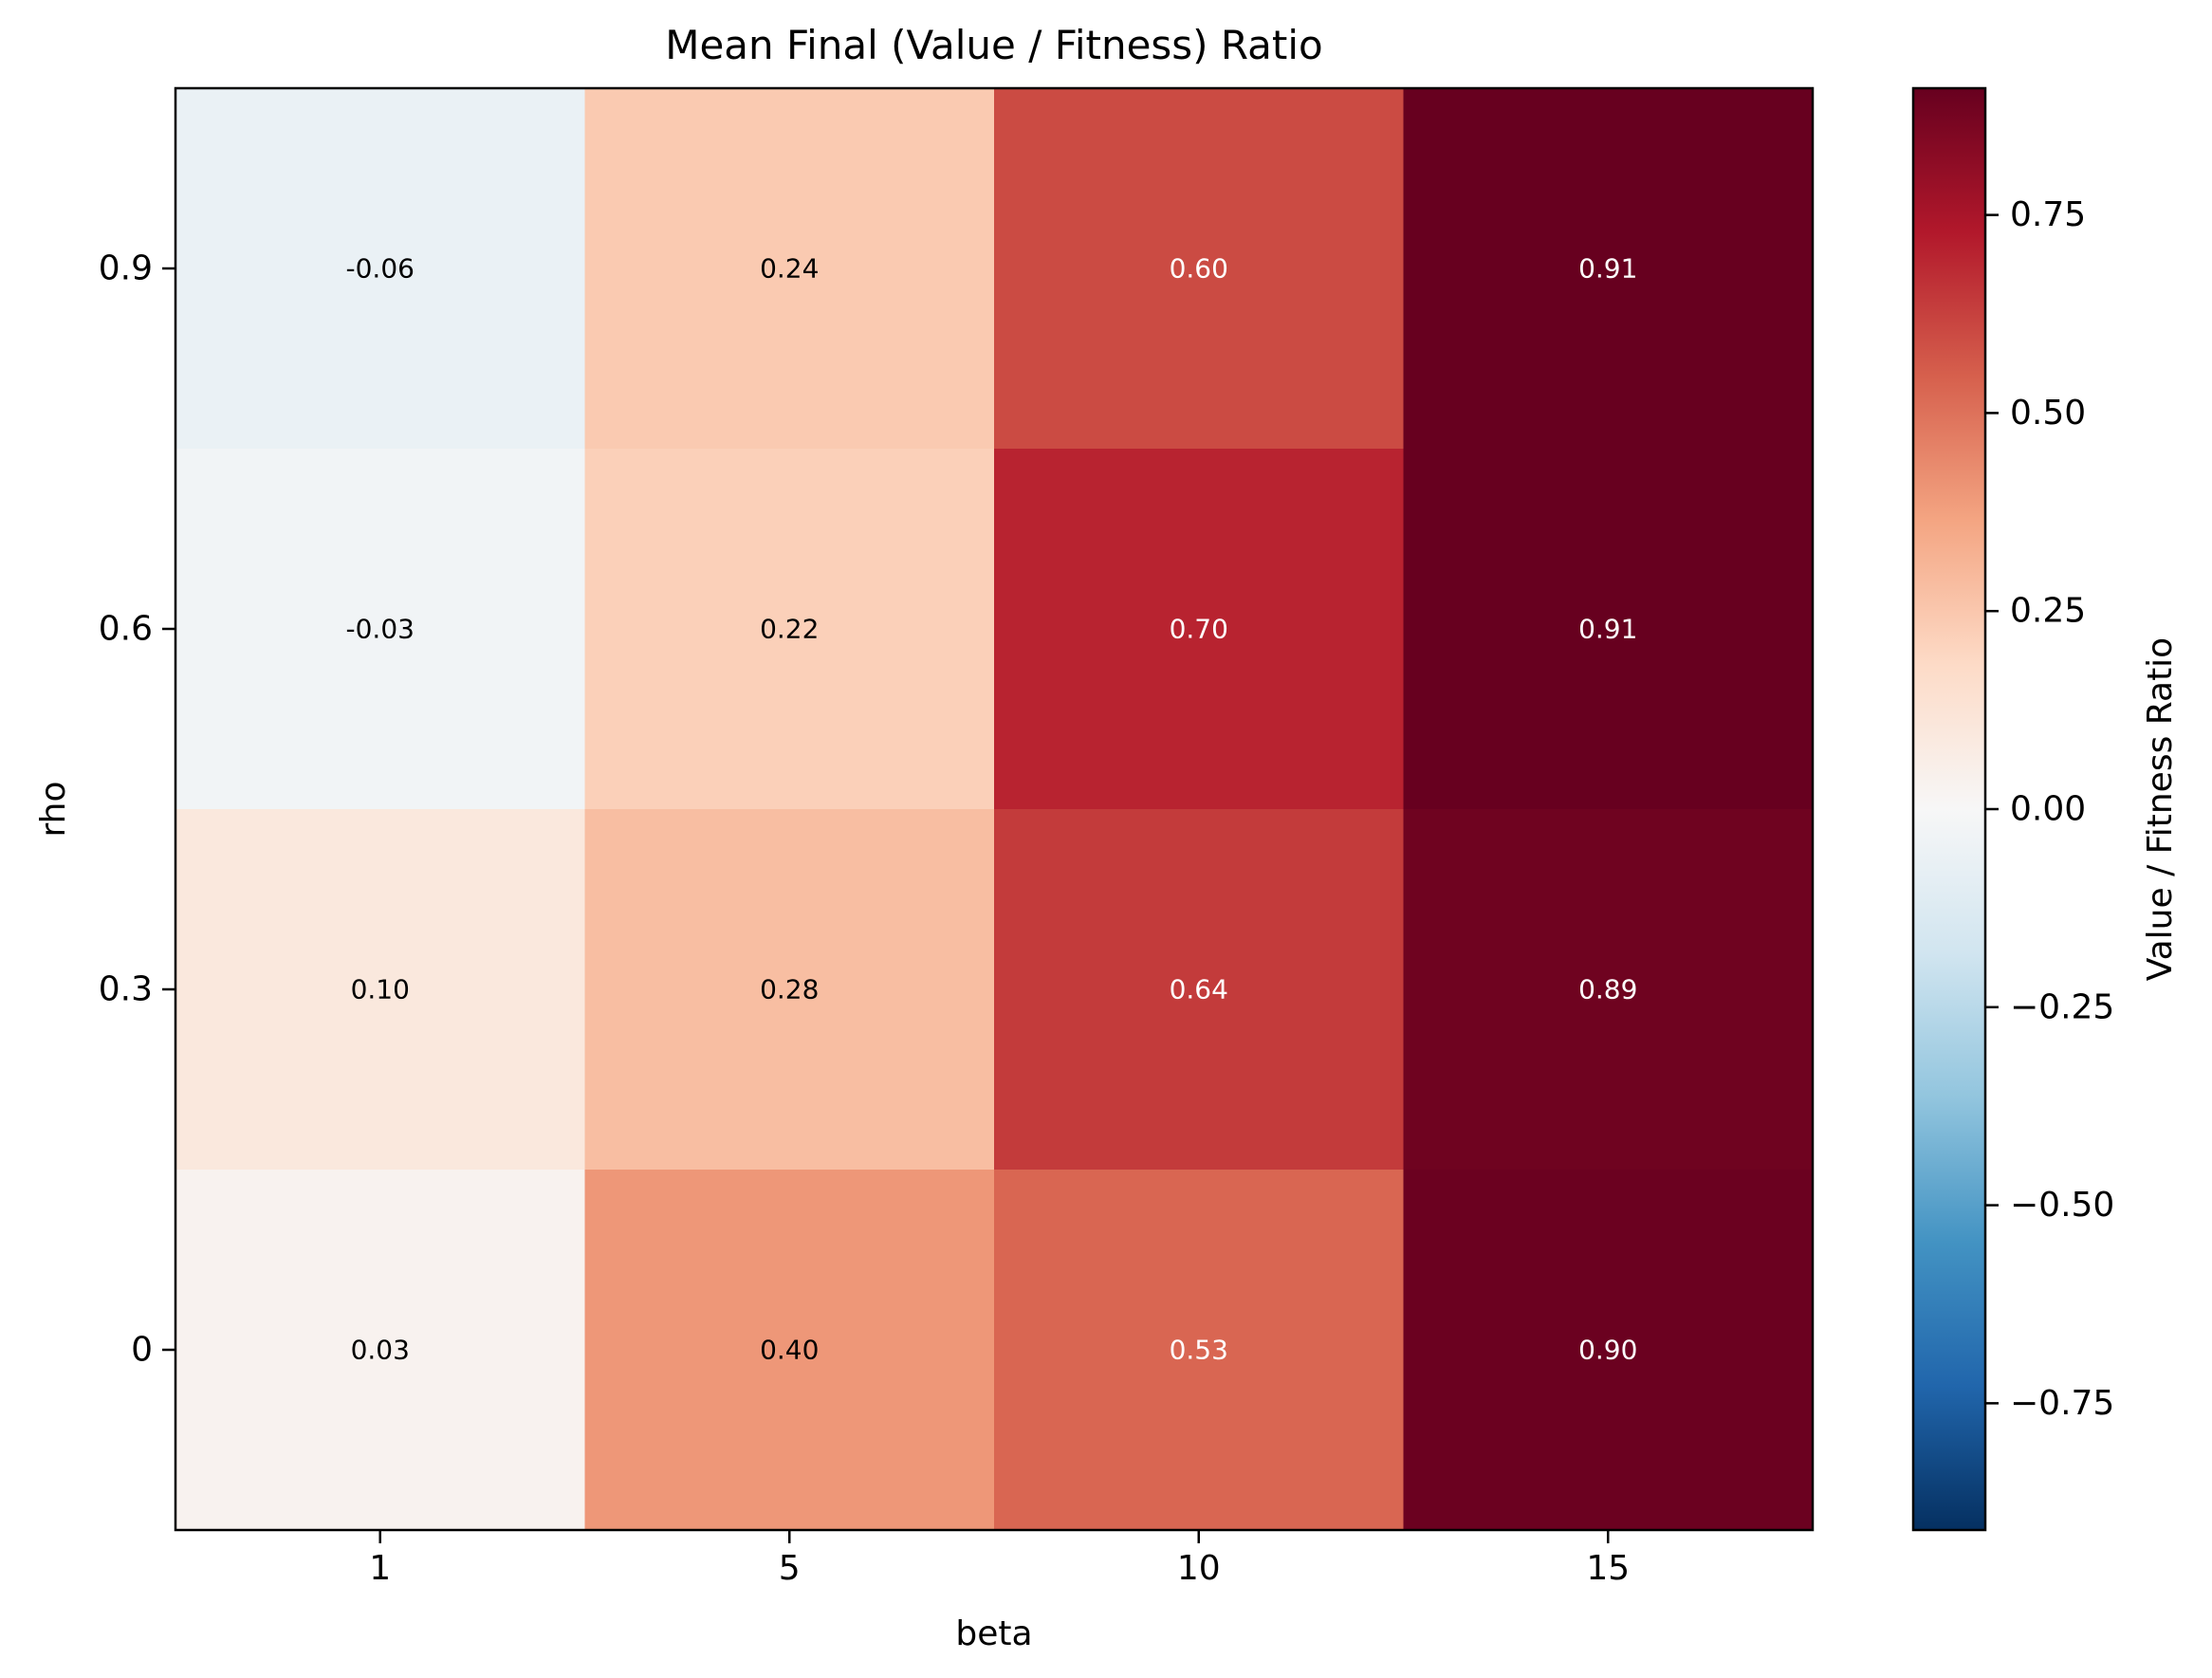 This screenshot has width=2212, height=1678. I want to click on colorbar-ticks: 0.75 0.50 0.25 0.00 −0.25 −0.50 −0.75, so click(2049, 809).